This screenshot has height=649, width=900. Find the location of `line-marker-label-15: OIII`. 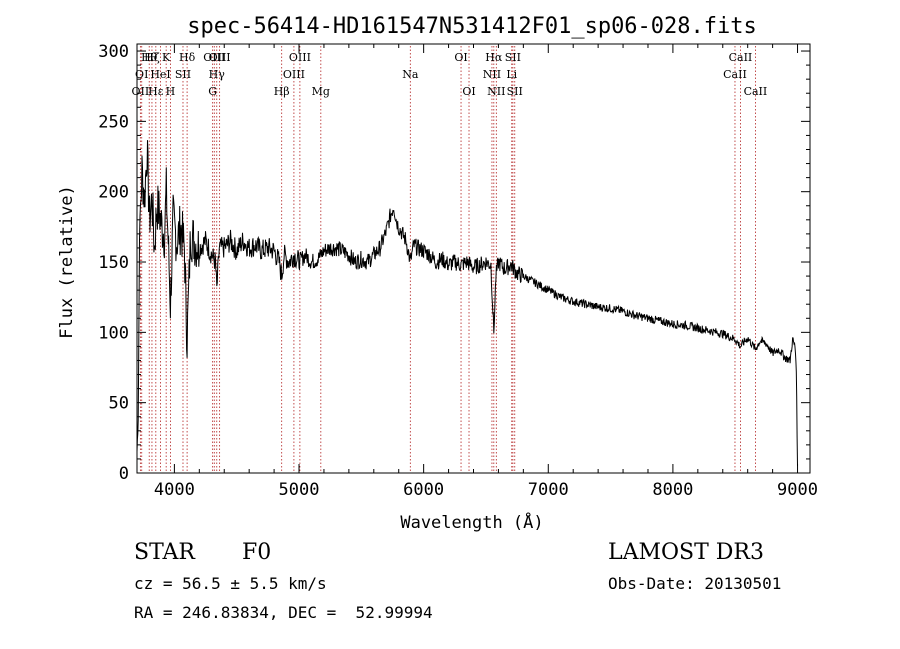

line-marker-label-15: OIII is located at coordinates (294, 74).